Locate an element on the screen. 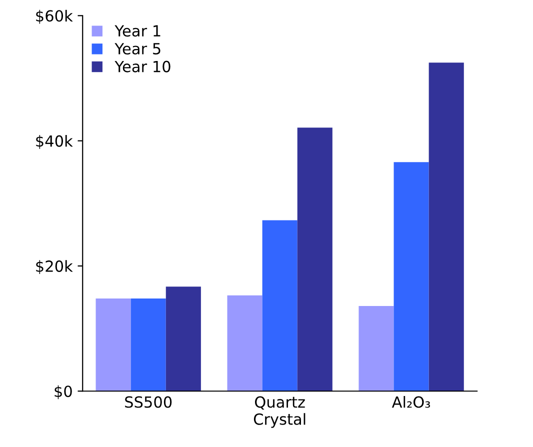 This screenshot has width=533, height=447. y-tick-label: $60k is located at coordinates (54, 17).